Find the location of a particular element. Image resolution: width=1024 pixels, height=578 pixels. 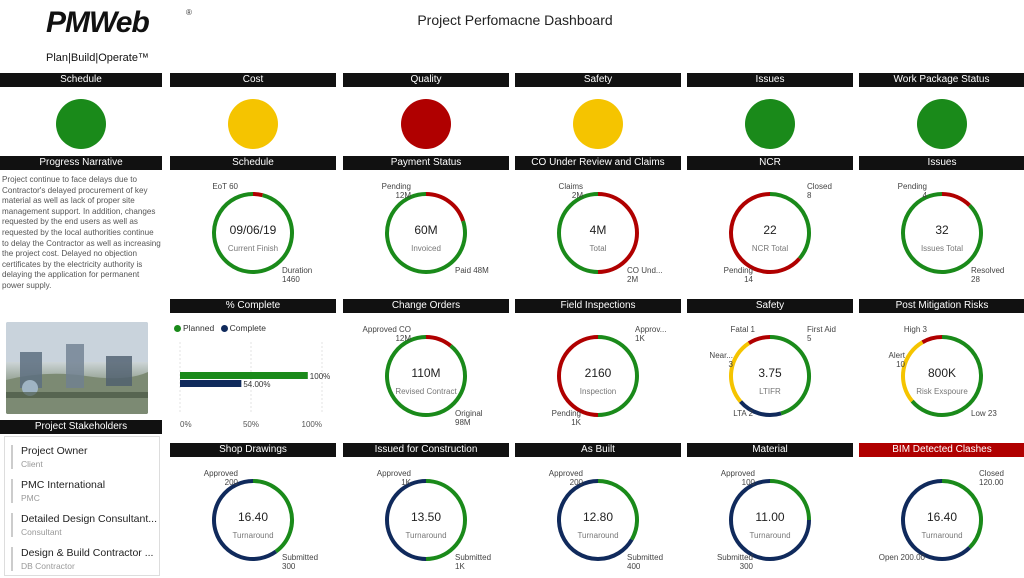

donut-chart-changeorders: 110M Revised Contract is located at coordinates (426, 376).